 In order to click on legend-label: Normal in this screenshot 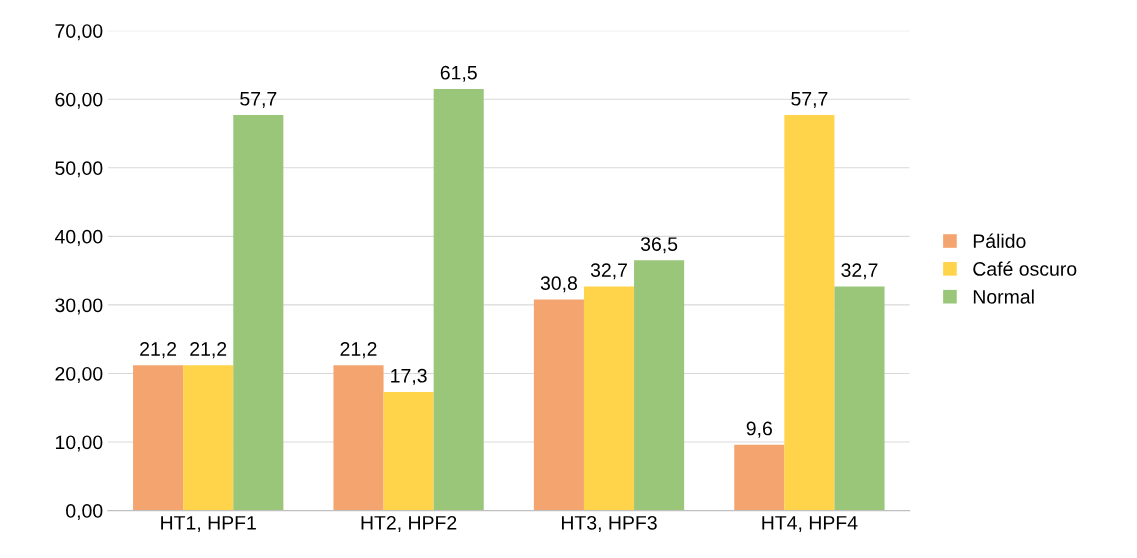, I will do `click(1003, 296)`.